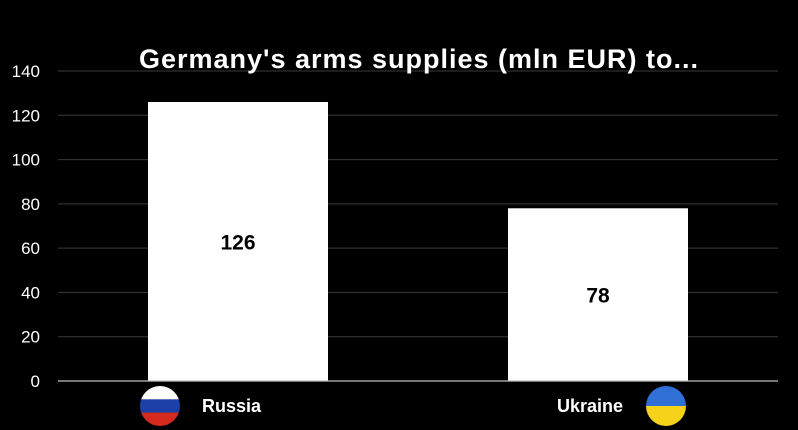 The width and height of the screenshot is (798, 430). Describe the element at coordinates (30, 292) in the screenshot. I see `y-tick-label: 40` at that location.